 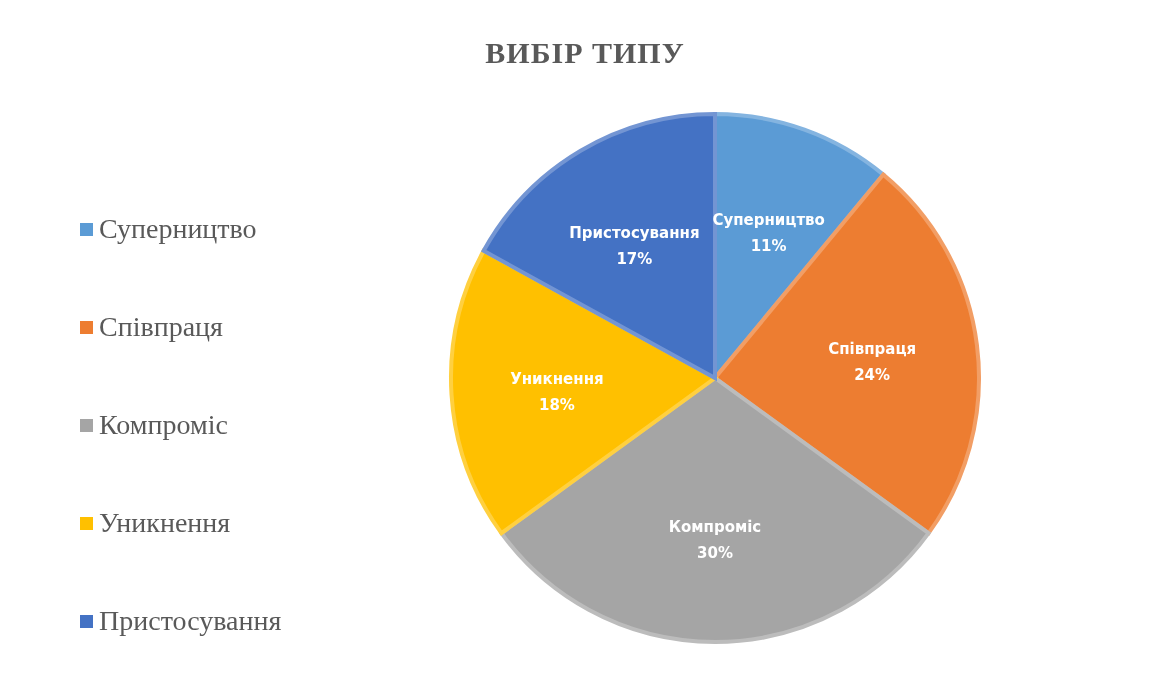 I want to click on legend-label: Уникнення, so click(x=165, y=523).